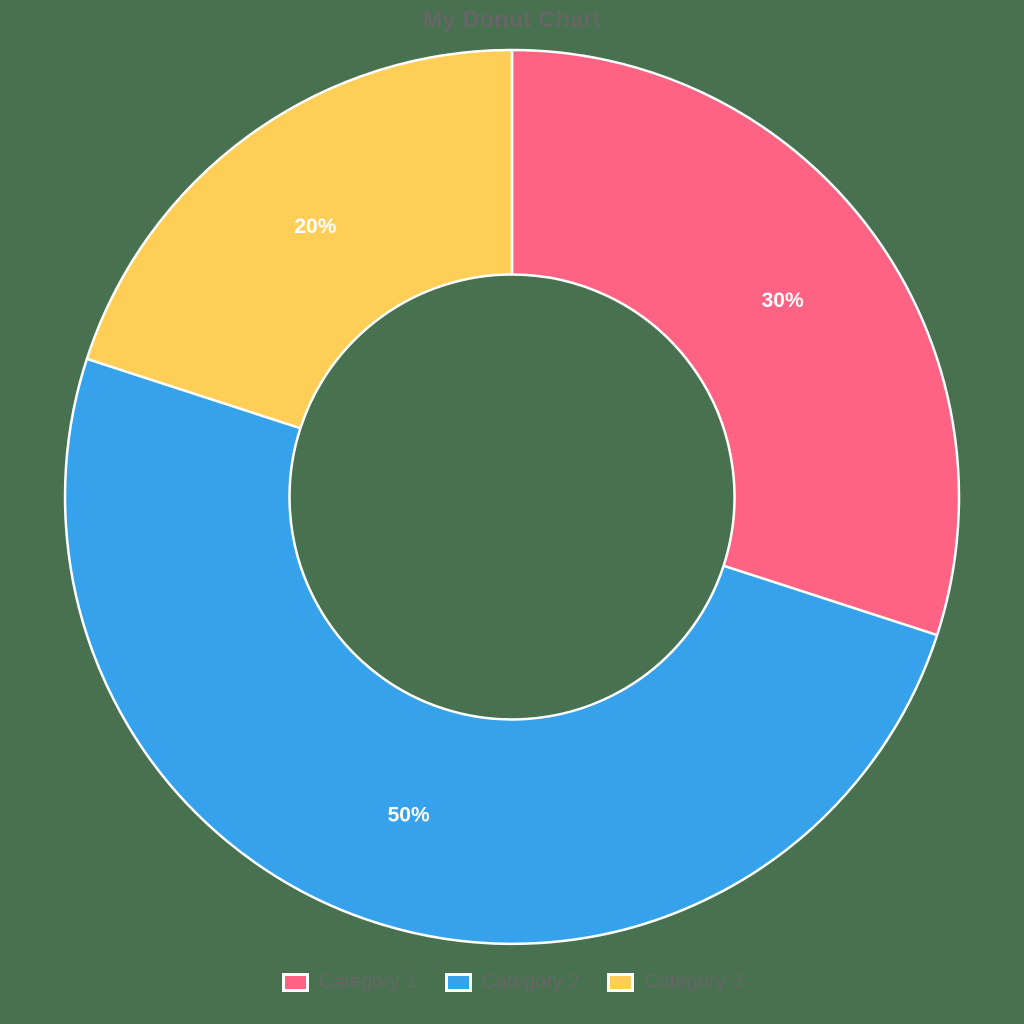  What do you see at coordinates (530, 982) in the screenshot?
I see `legend-label-category-2: Category 2` at bounding box center [530, 982].